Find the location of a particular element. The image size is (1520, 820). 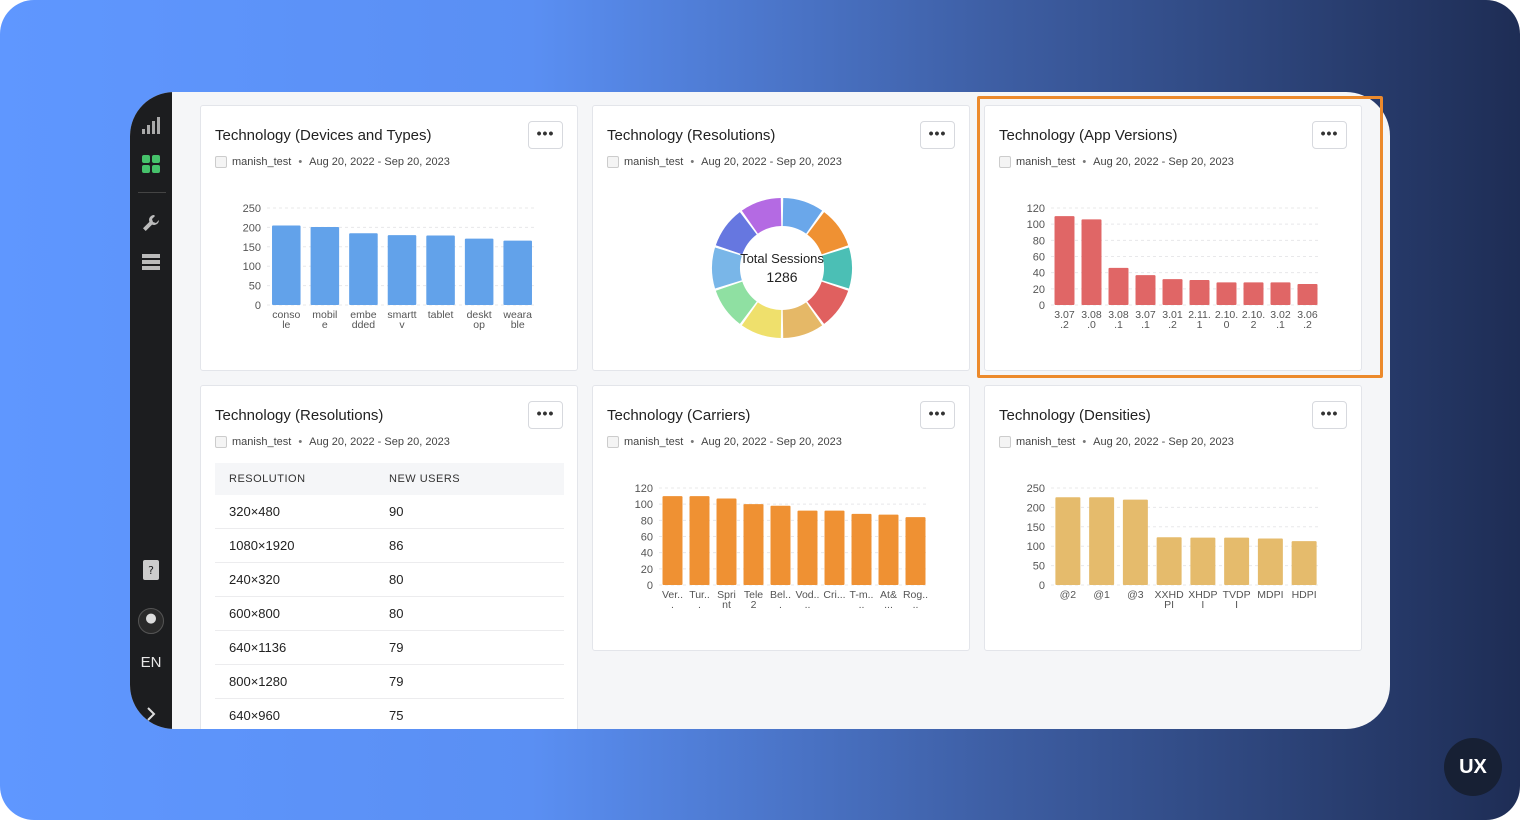

ux-logo-badge: UX is located at coordinates (1473, 767).